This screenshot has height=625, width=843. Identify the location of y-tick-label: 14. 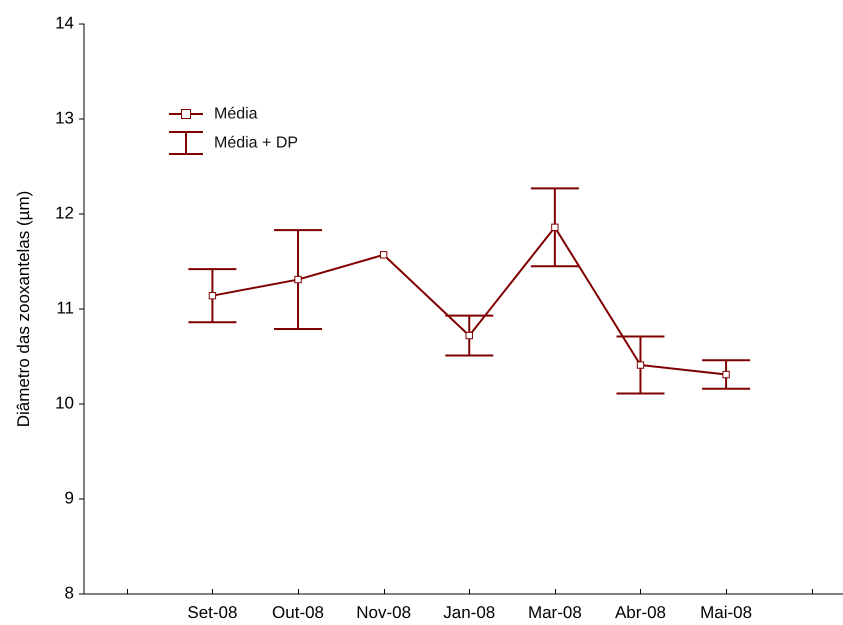
(64, 23).